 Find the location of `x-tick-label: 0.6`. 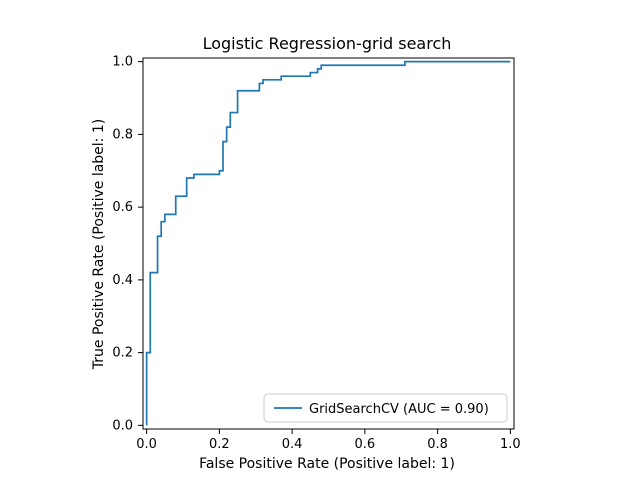

x-tick-label: 0.6 is located at coordinates (365, 444).